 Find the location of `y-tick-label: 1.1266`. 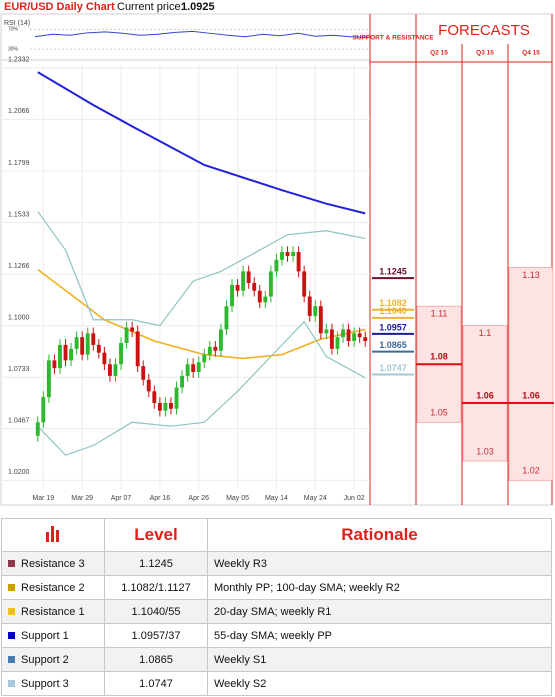

y-tick-label: 1.1266 is located at coordinates (19, 266).